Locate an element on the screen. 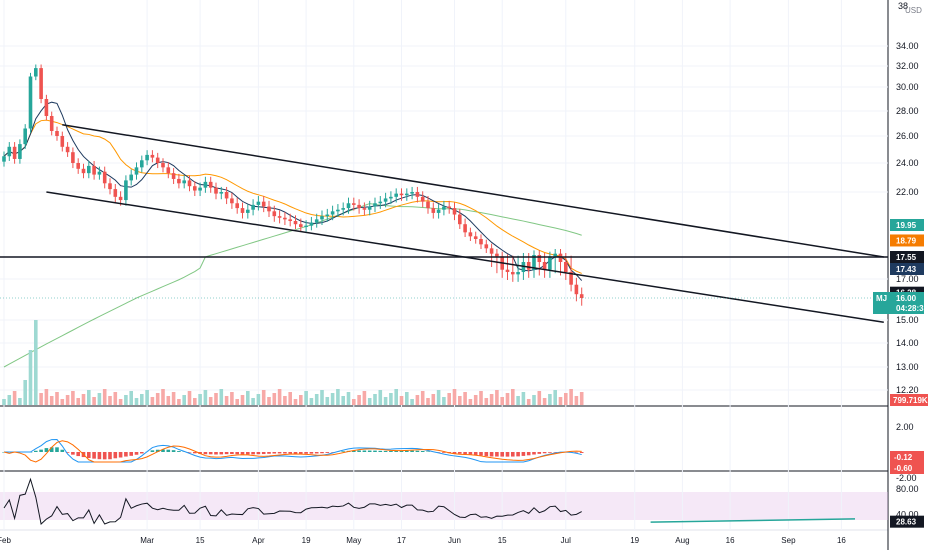 The image size is (932, 550). price-tick-label: 30.00 is located at coordinates (907, 87).